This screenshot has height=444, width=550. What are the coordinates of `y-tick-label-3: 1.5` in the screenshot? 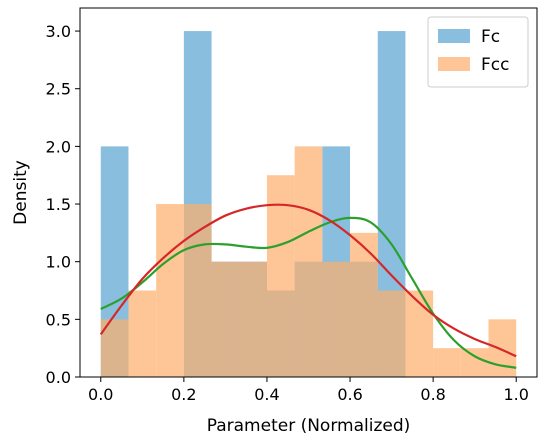 It's located at (58, 204).